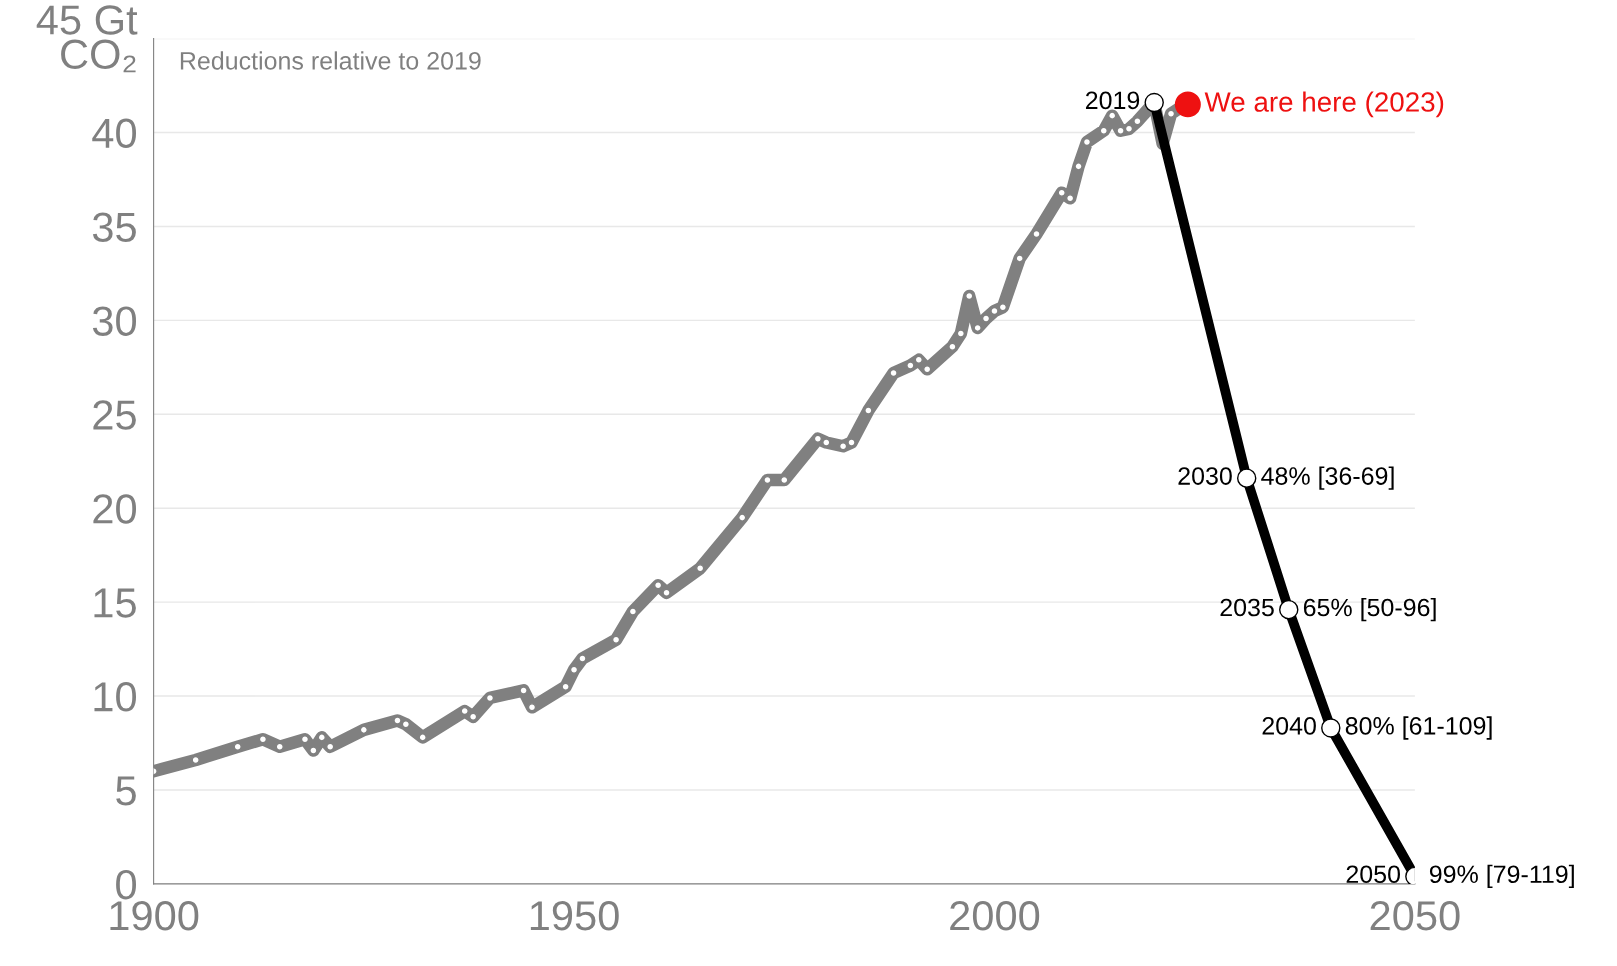 Image resolution: width=1617 pixels, height=966 pixels. What do you see at coordinates (1369, 610) in the screenshot?
I see `annotation: 65% [50-96]` at bounding box center [1369, 610].